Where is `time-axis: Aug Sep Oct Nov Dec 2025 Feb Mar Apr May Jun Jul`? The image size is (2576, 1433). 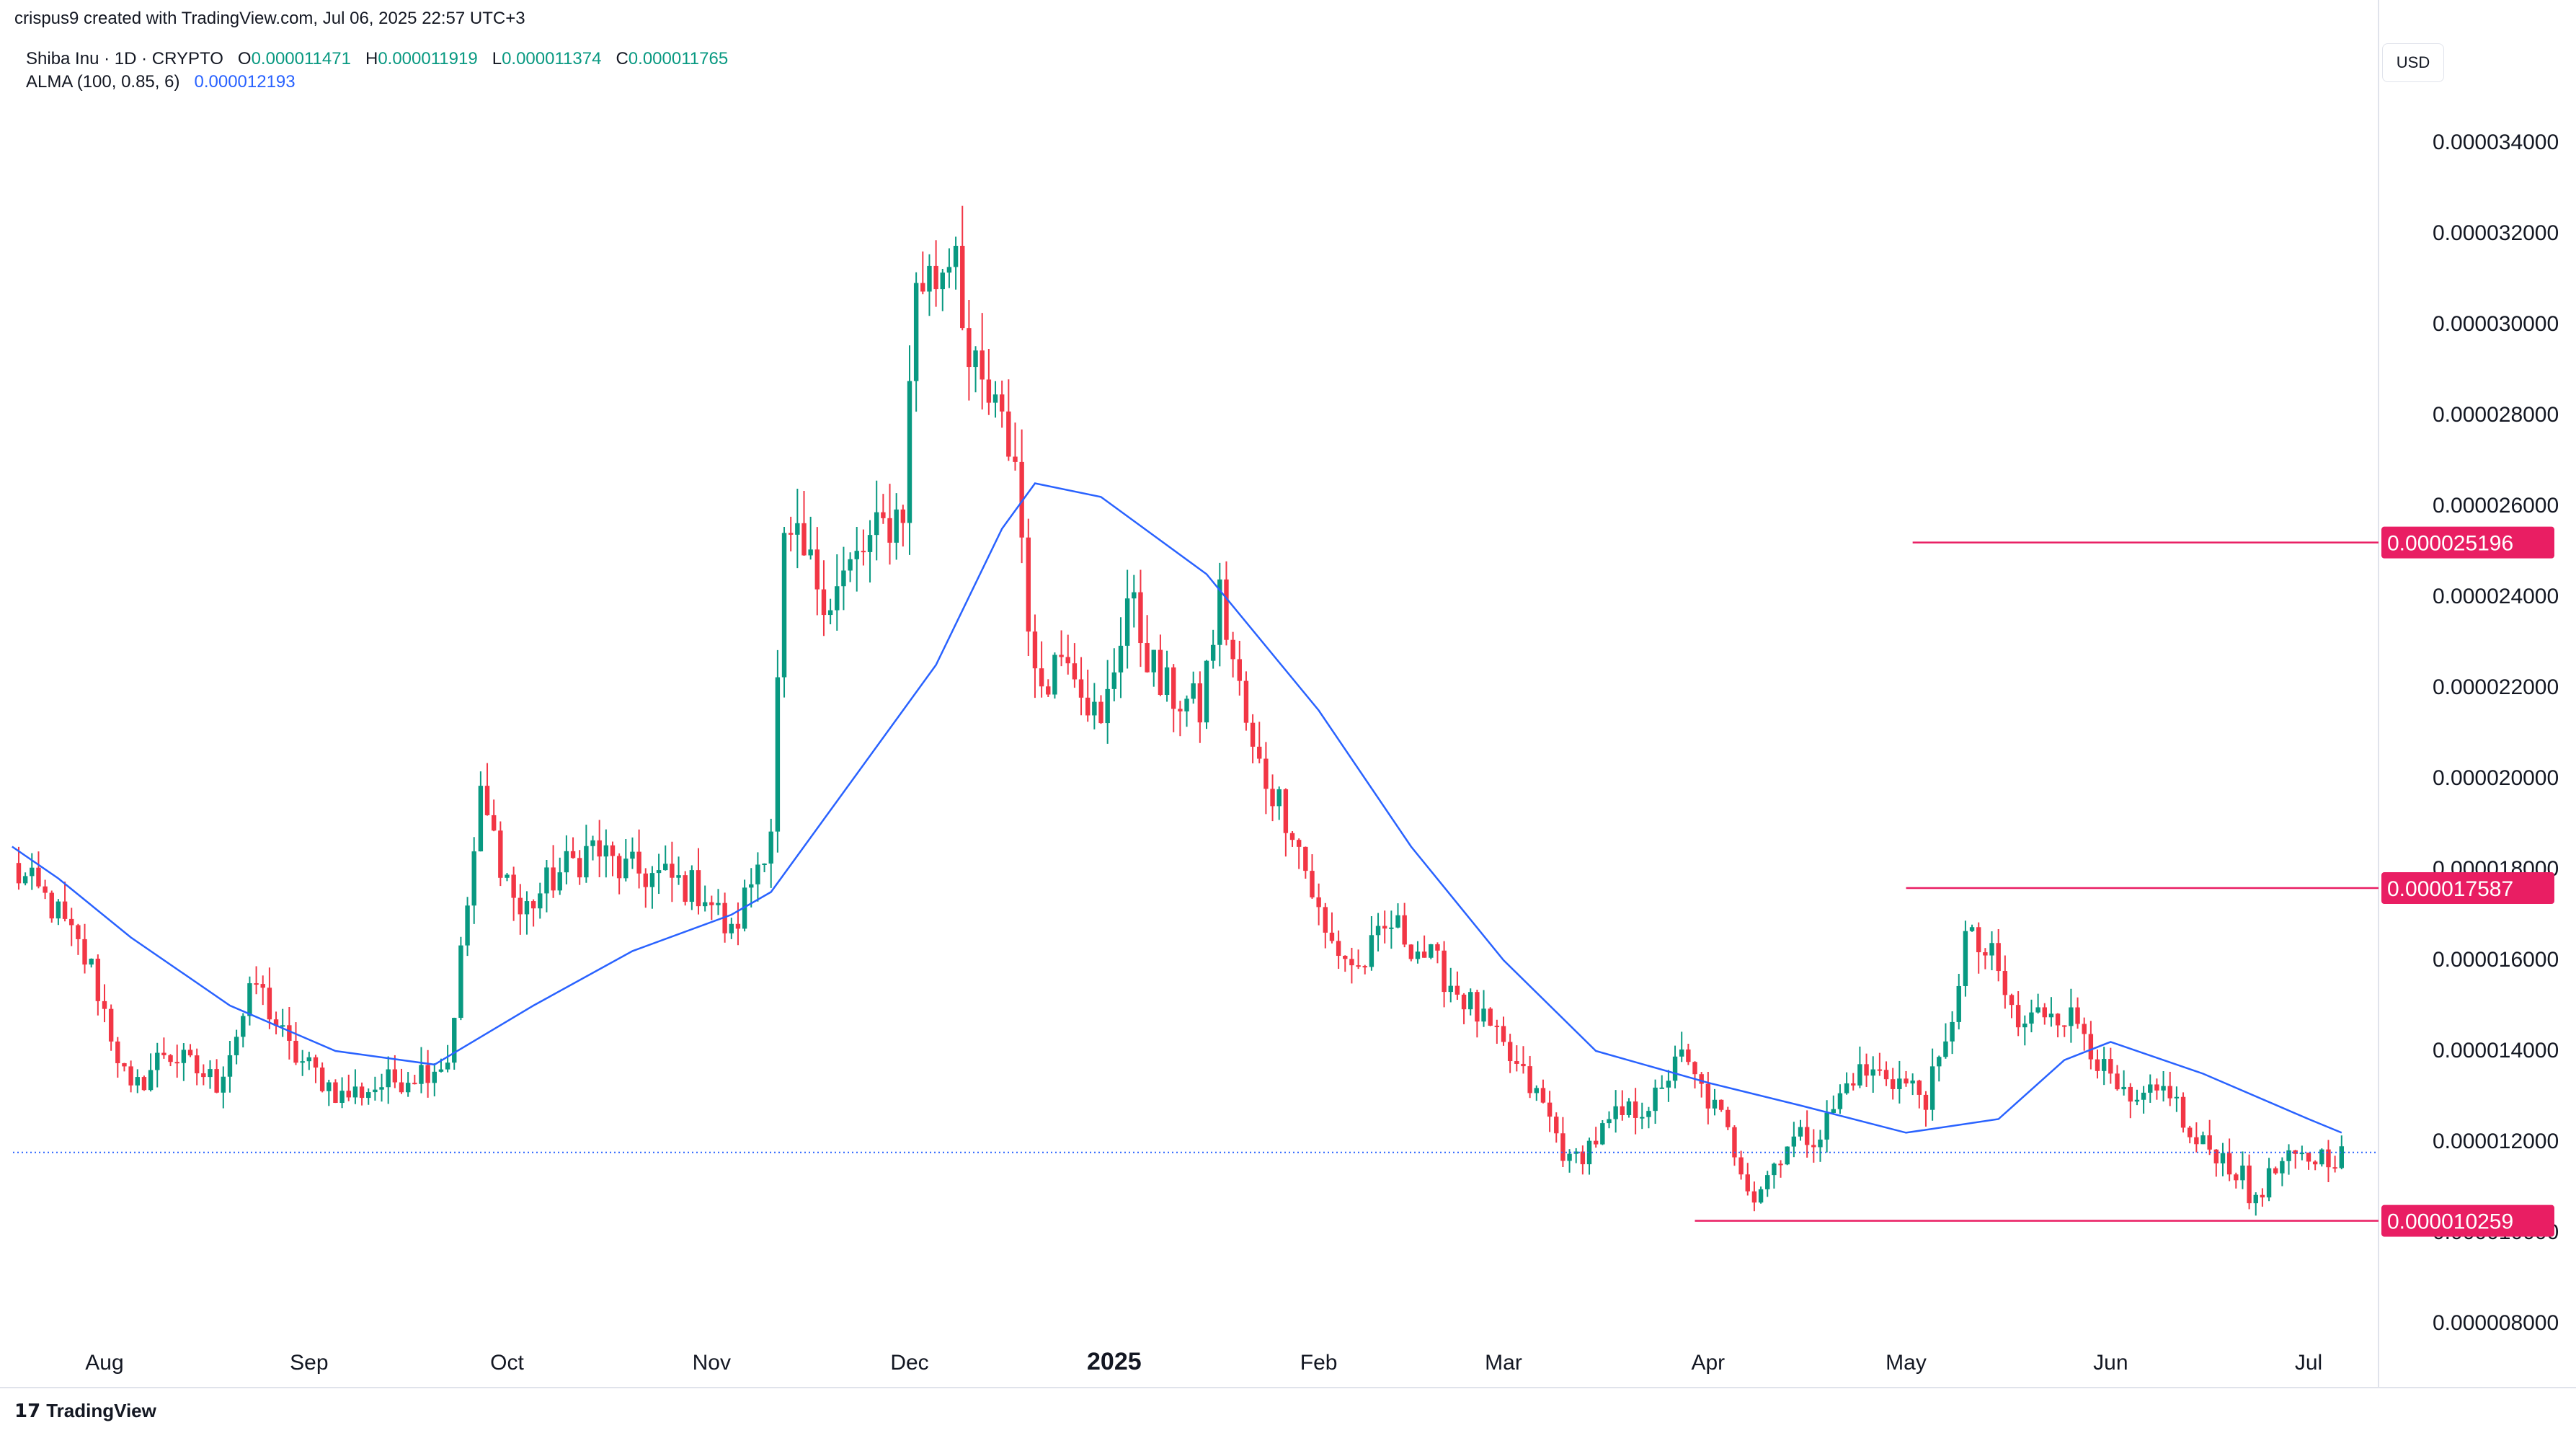 time-axis: Aug Sep Oct Nov Dec 2025 Feb Mar Apr May Jun Jul is located at coordinates (1203, 1361).